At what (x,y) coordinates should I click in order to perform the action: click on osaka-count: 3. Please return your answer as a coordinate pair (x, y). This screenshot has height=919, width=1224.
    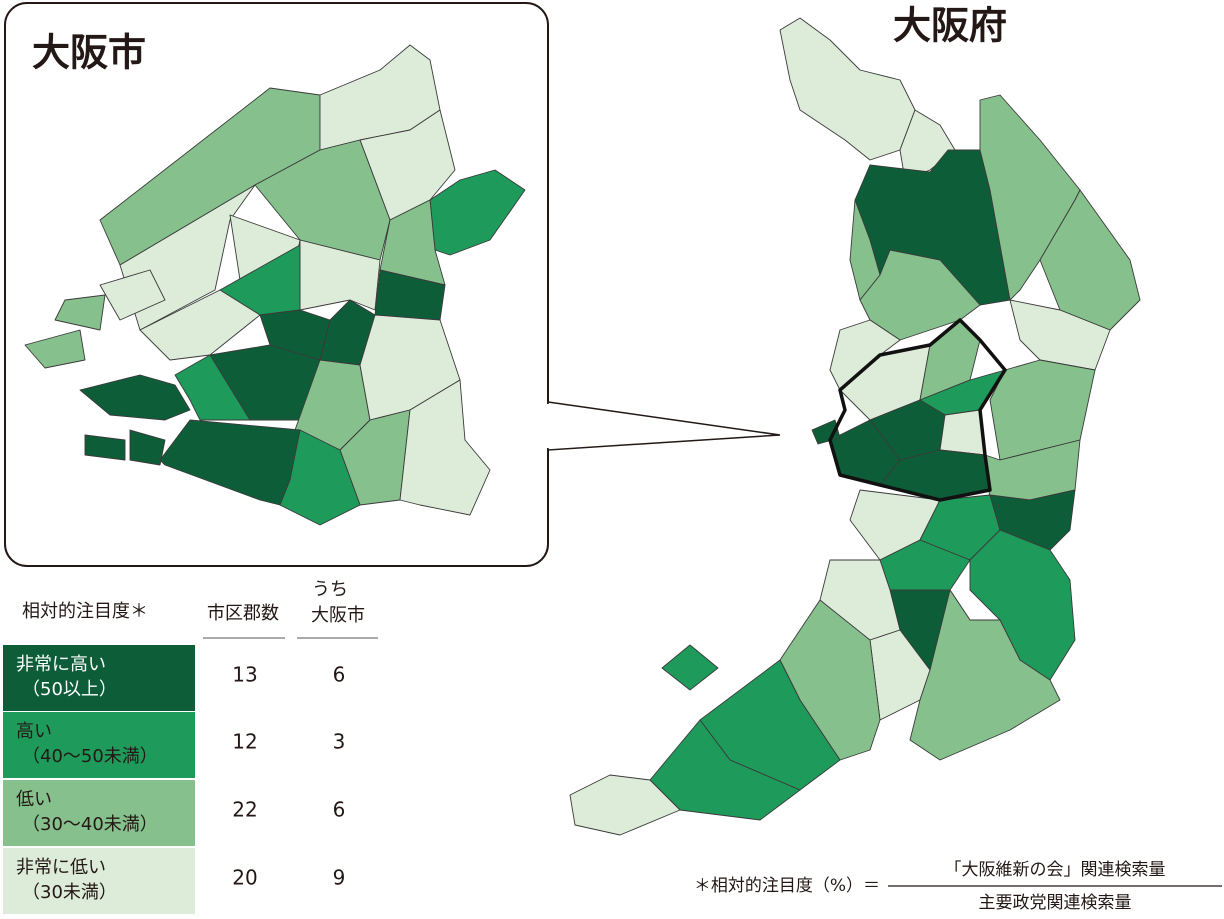
    Looking at the image, I should click on (339, 742).